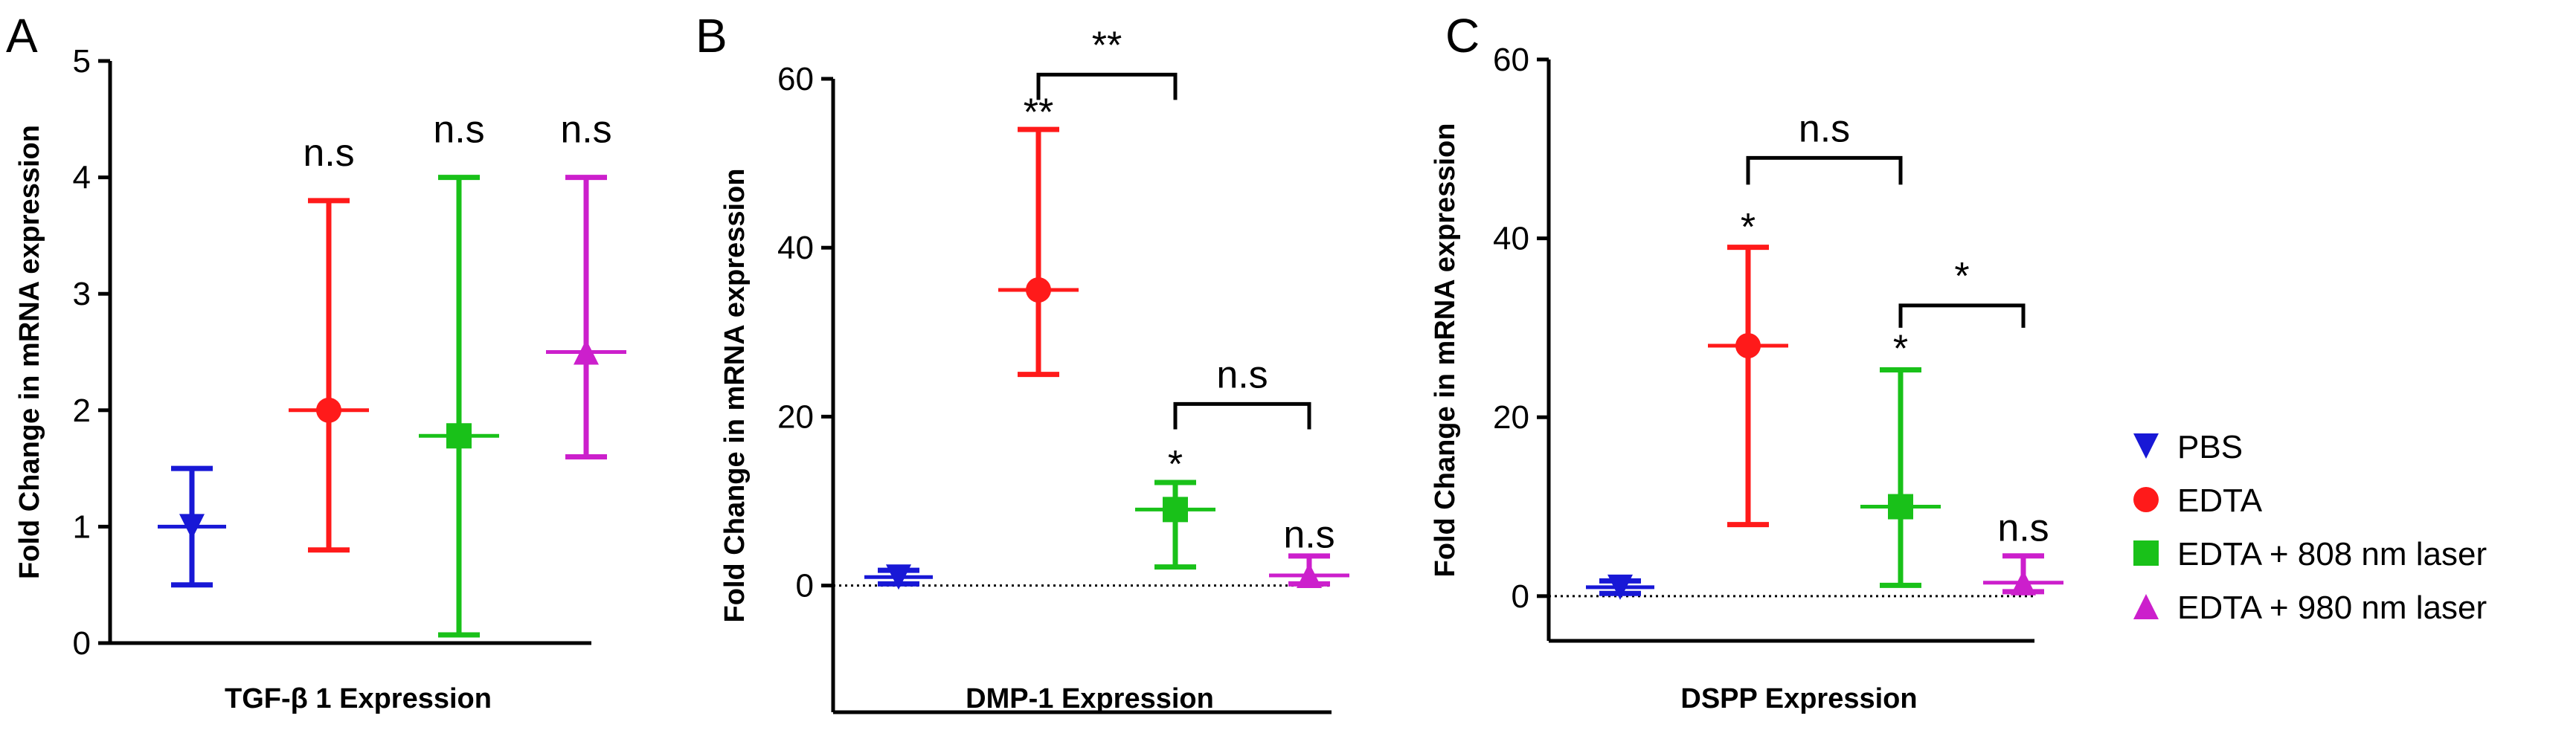  I want to click on legend-label: EDTA + 808 nm laser, so click(2332, 554).